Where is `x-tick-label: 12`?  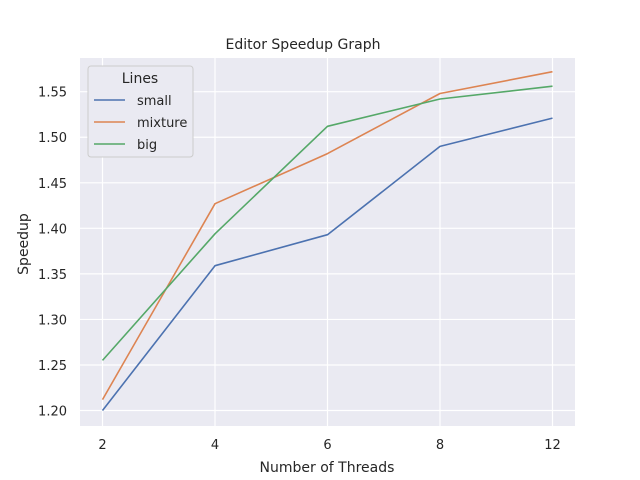
x-tick-label: 12 is located at coordinates (552, 445).